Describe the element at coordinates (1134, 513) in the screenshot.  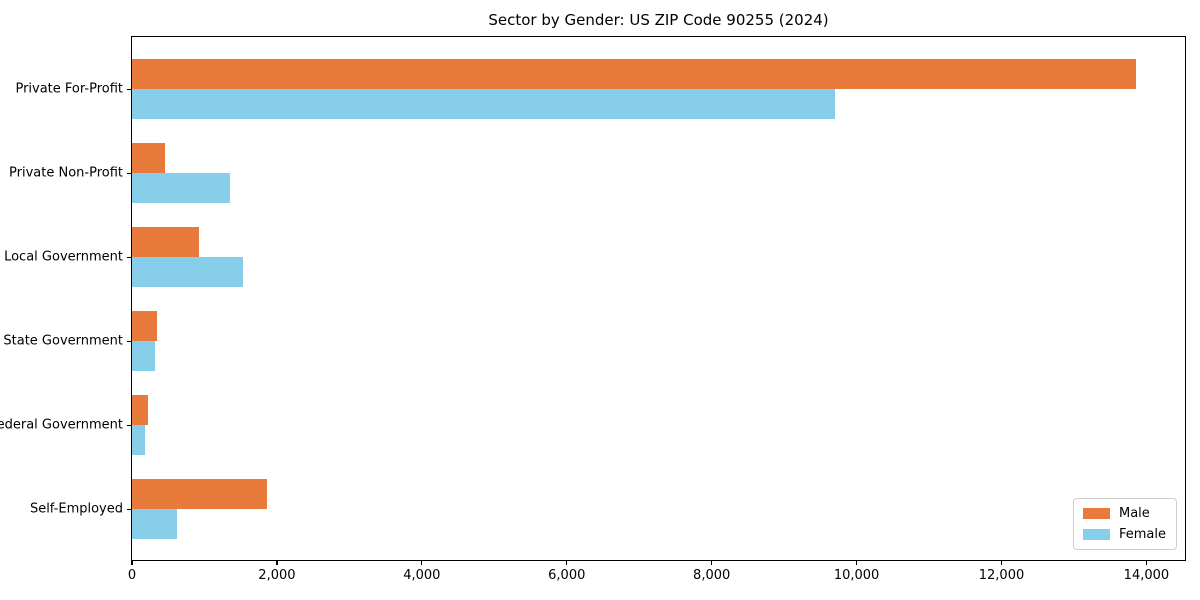
I see `legend-label-male: Male` at that location.